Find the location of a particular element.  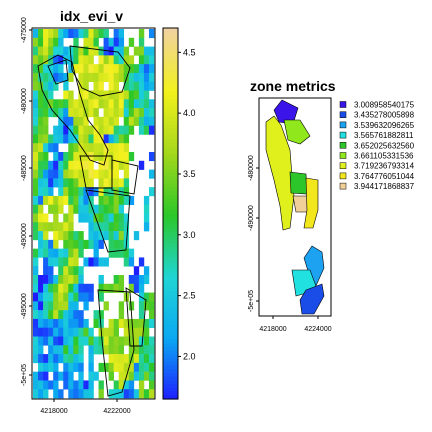

zone-outline is located at coordinates (108, 221).